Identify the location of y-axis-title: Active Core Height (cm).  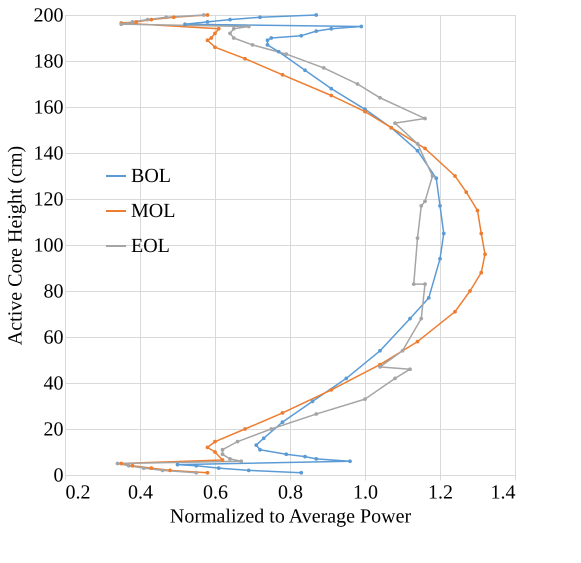
(15, 246).